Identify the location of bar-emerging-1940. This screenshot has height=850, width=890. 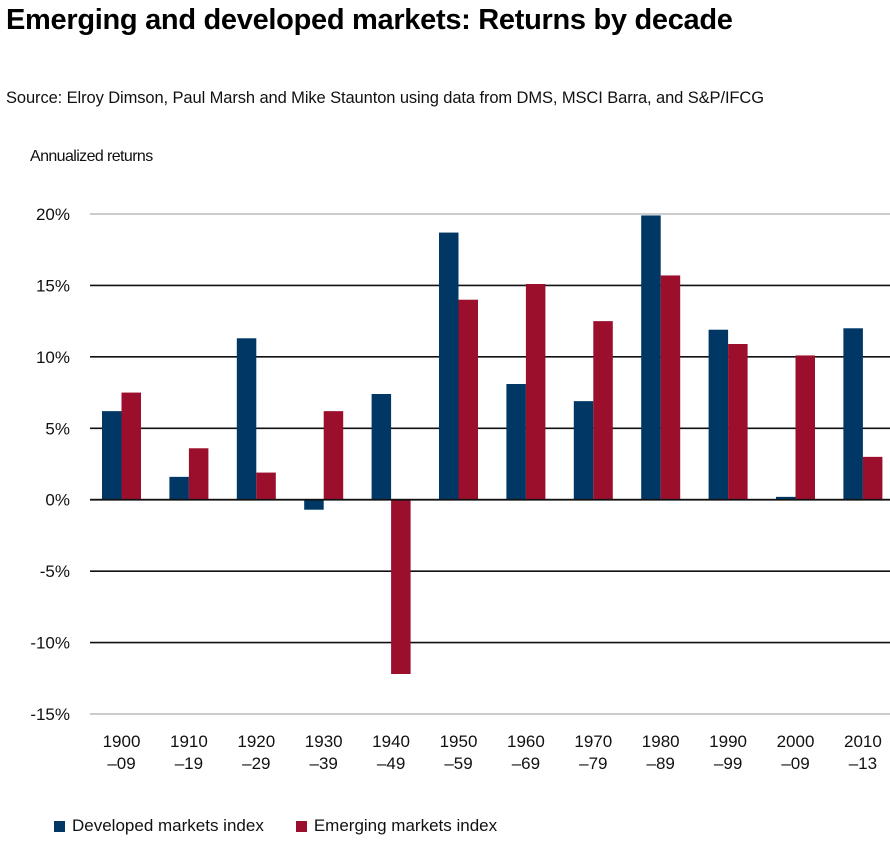
(401, 586).